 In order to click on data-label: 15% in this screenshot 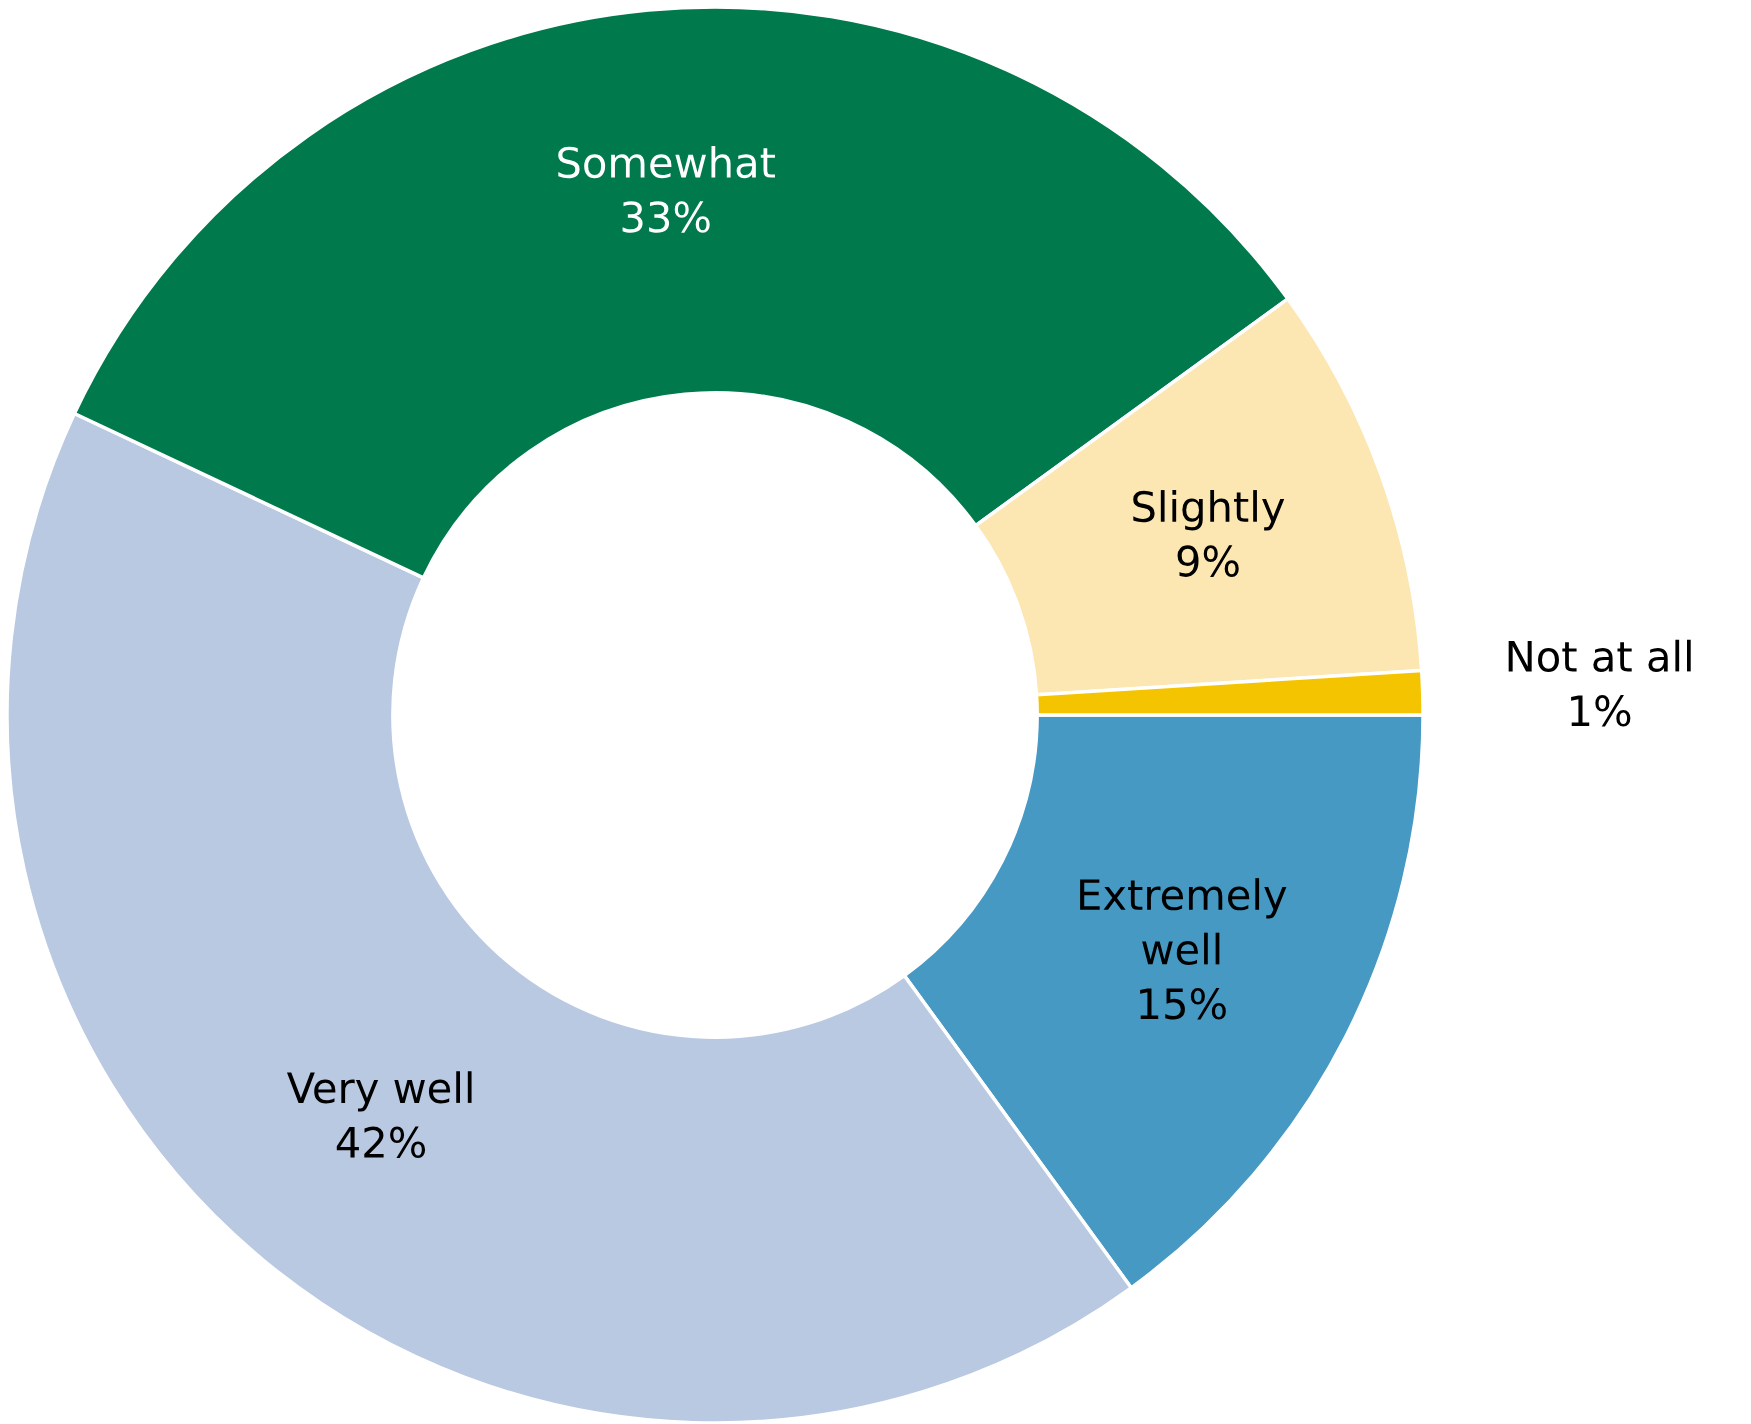, I will do `click(1183, 1003)`.